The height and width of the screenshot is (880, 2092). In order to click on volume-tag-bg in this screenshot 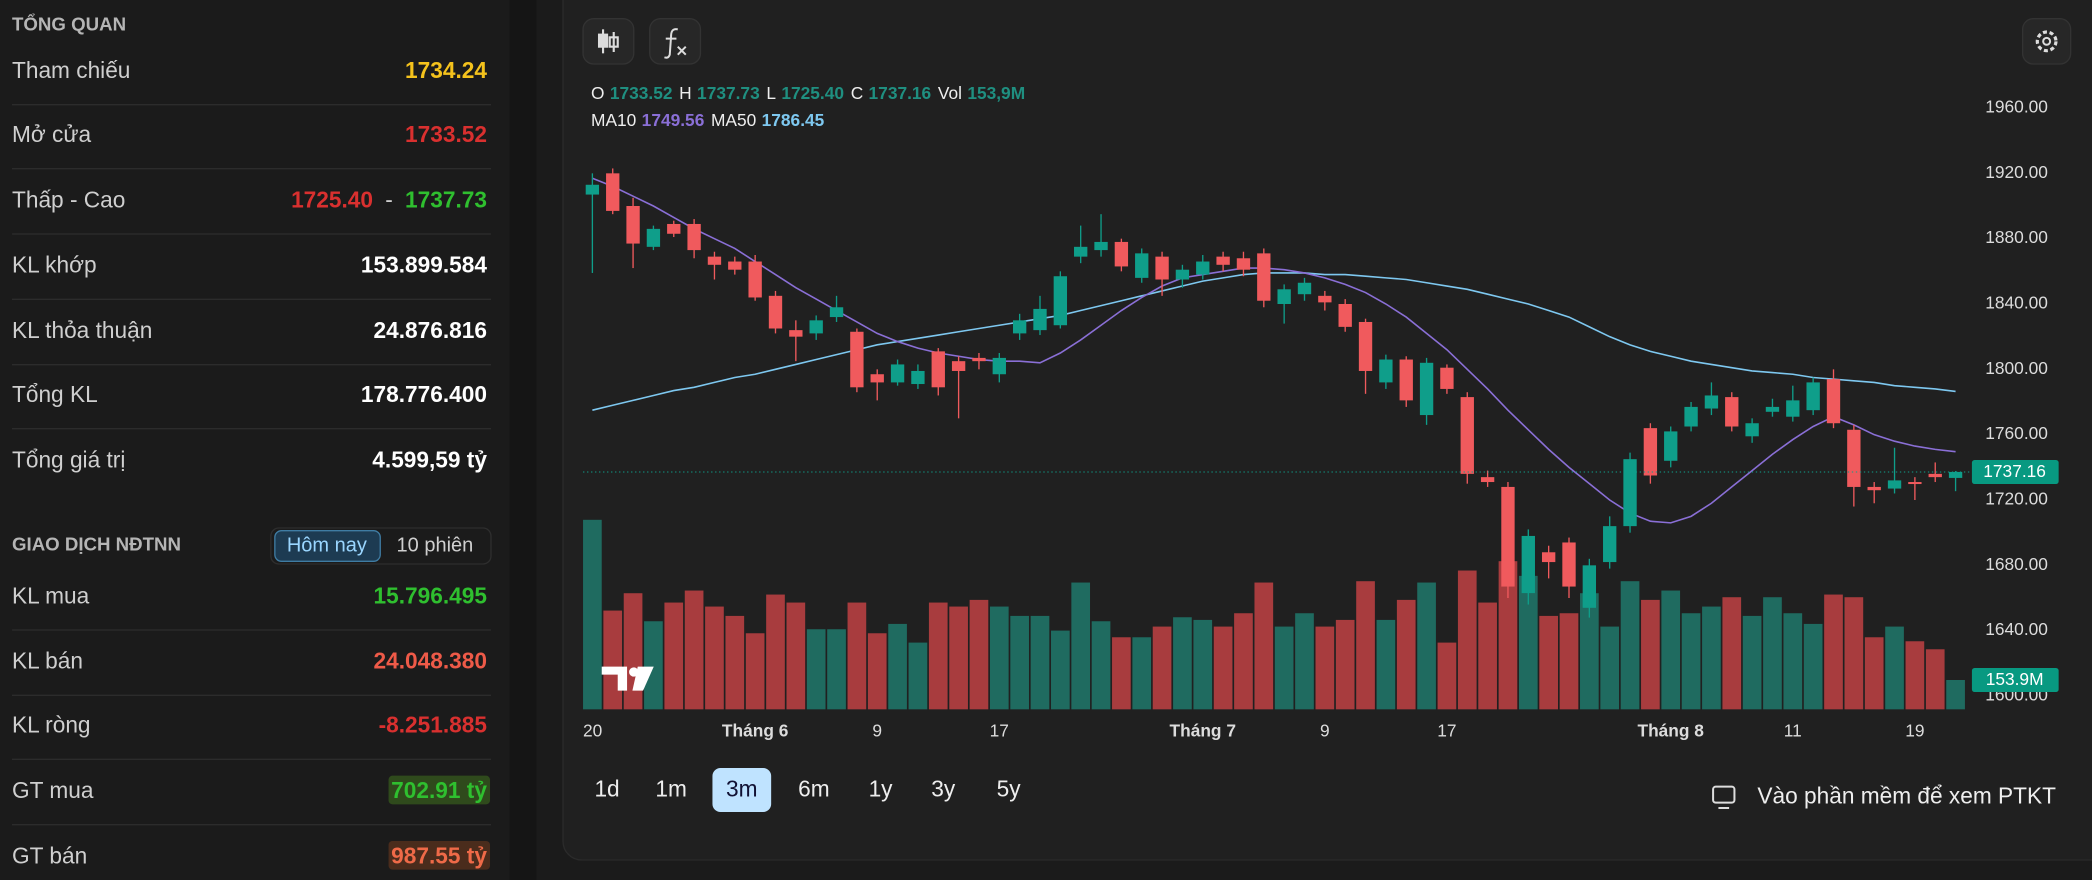, I will do `click(2015, 679)`.